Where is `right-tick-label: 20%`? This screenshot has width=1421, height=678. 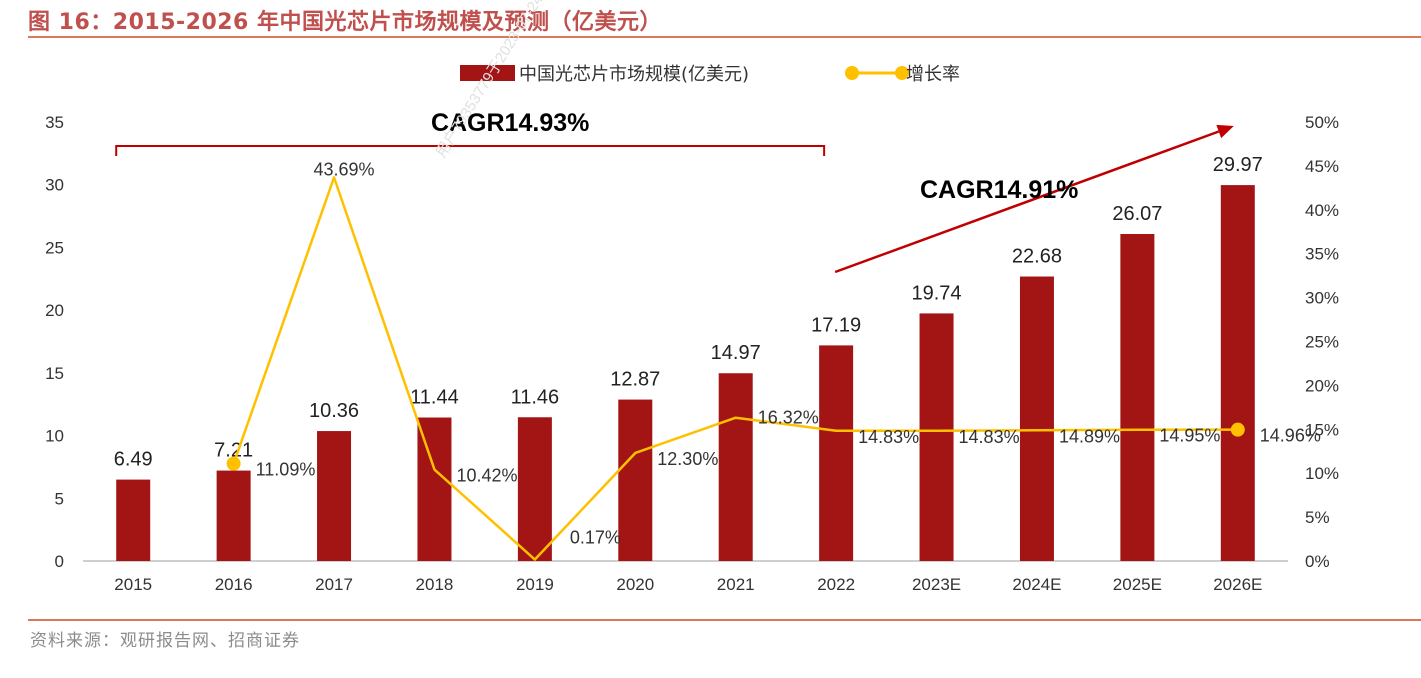 right-tick-label: 20% is located at coordinates (1322, 385).